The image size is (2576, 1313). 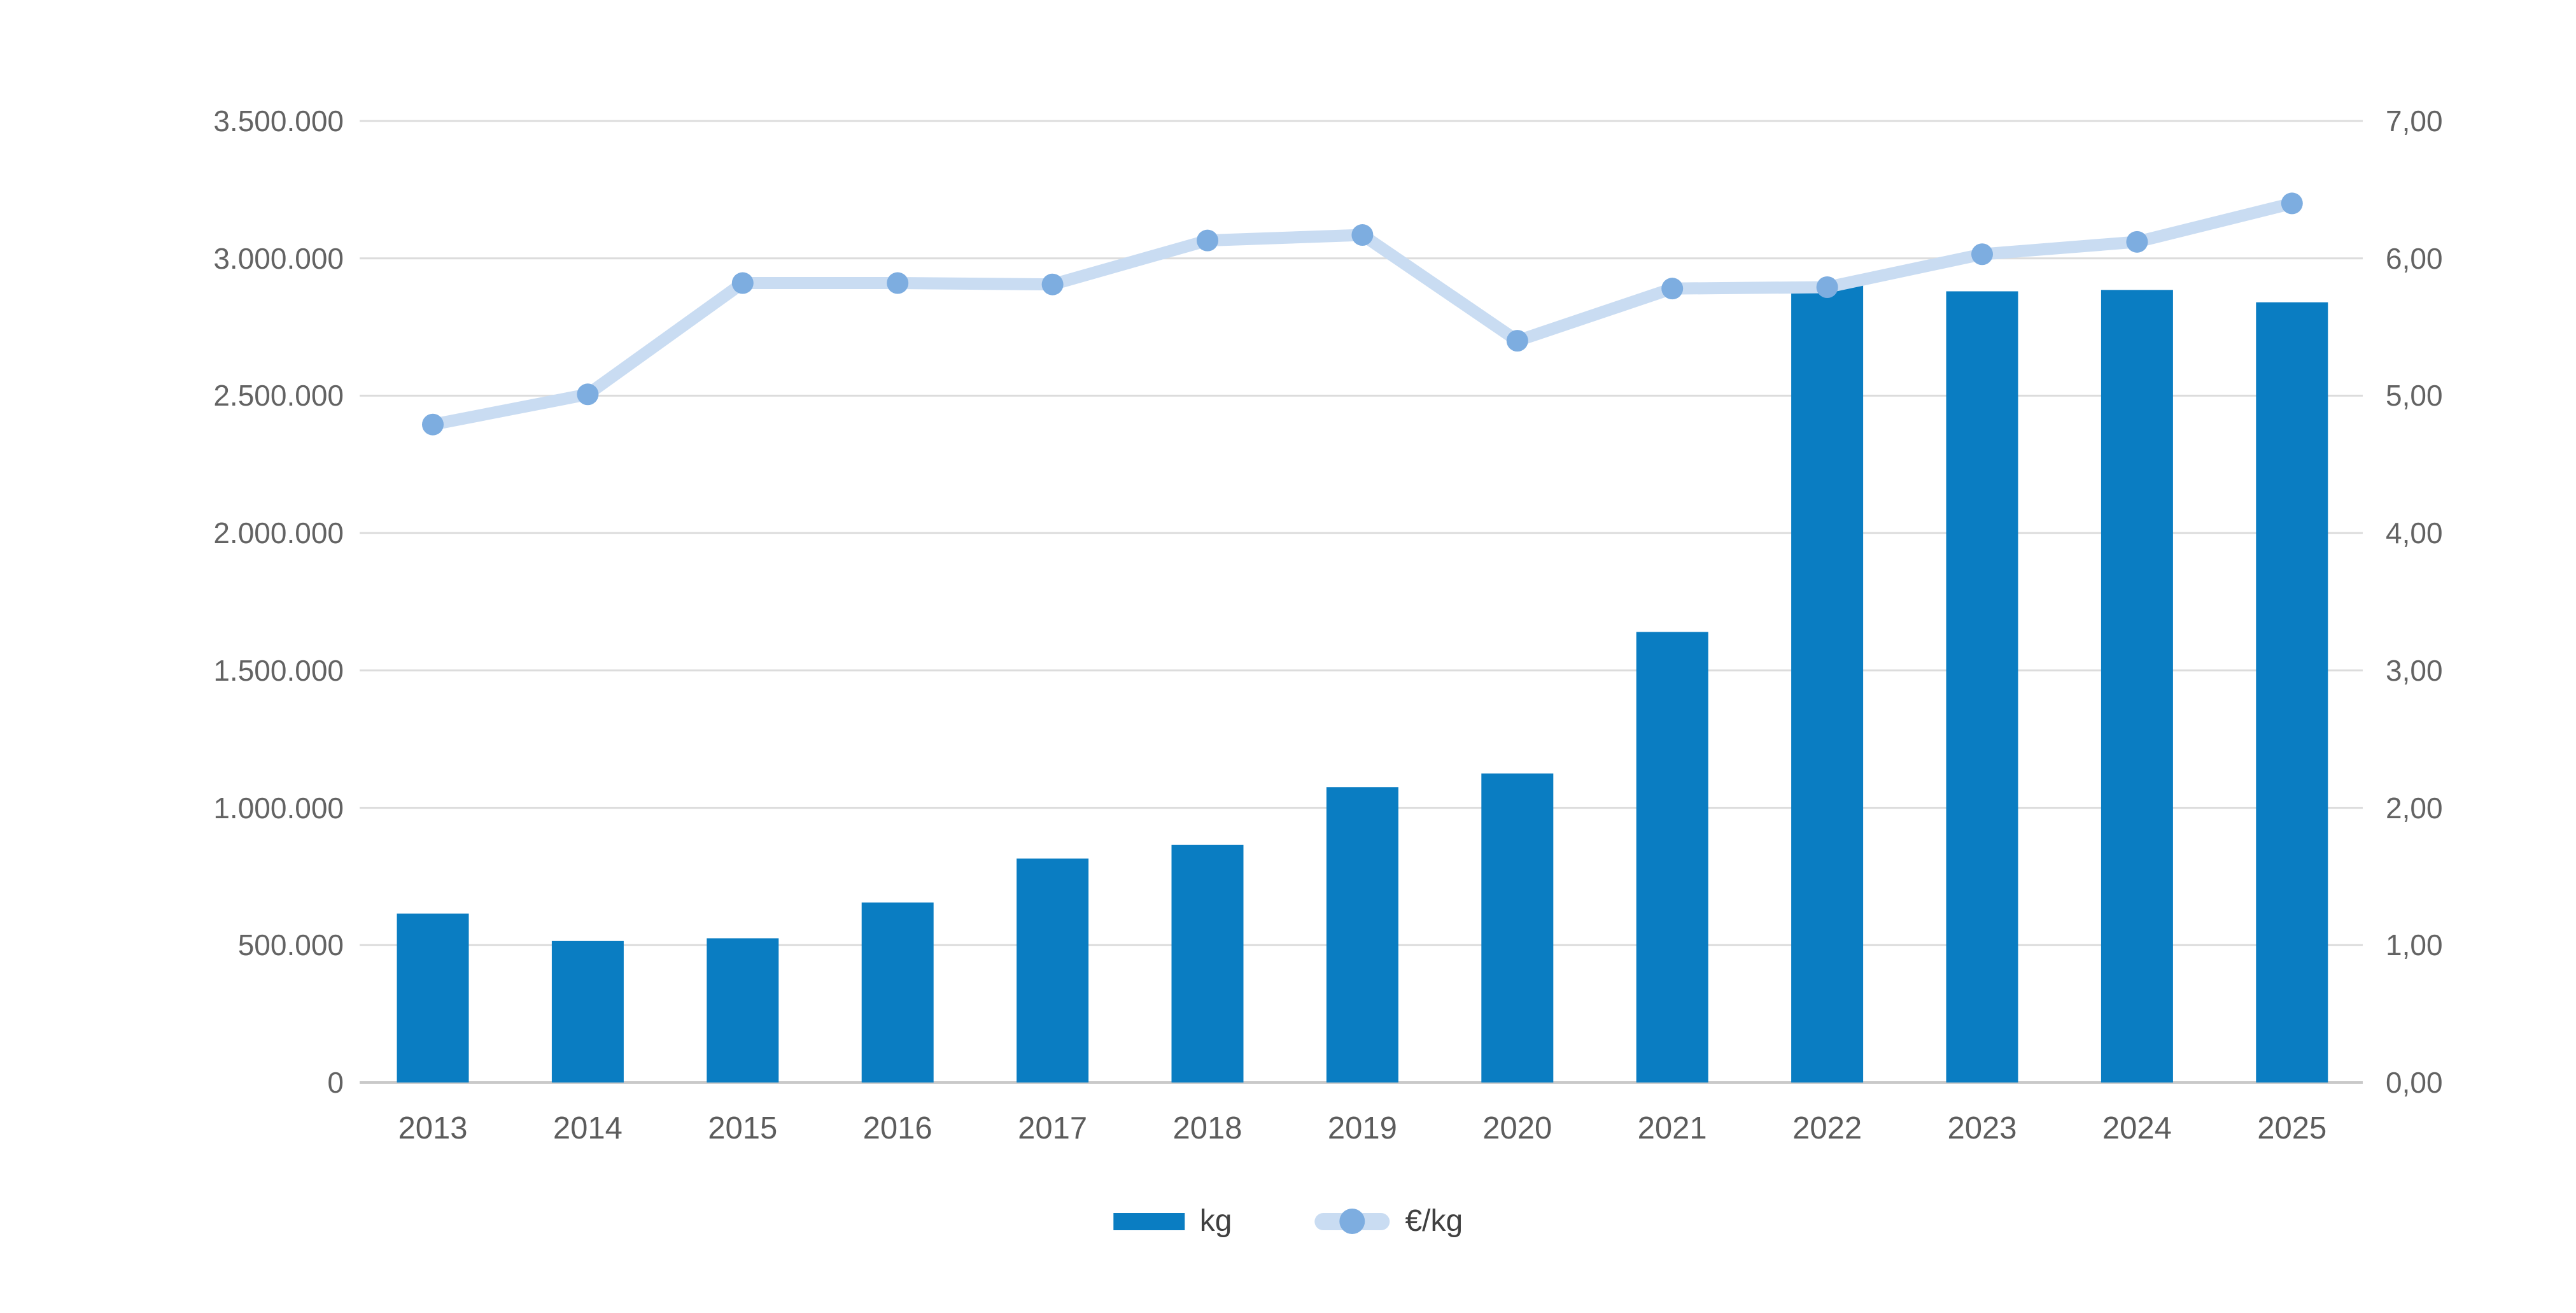 I want to click on line-point-2014, so click(x=588, y=394).